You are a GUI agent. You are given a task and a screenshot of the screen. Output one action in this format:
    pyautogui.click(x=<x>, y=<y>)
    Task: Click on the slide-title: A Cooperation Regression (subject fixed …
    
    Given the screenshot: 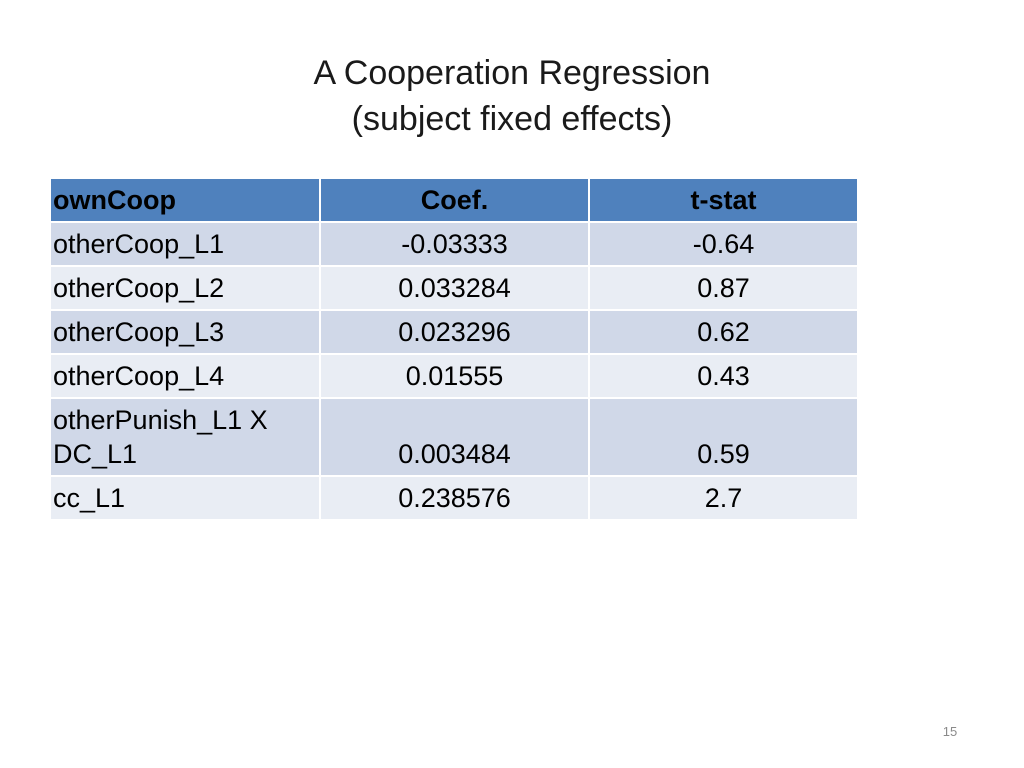 What is the action you would take?
    pyautogui.click(x=512, y=96)
    